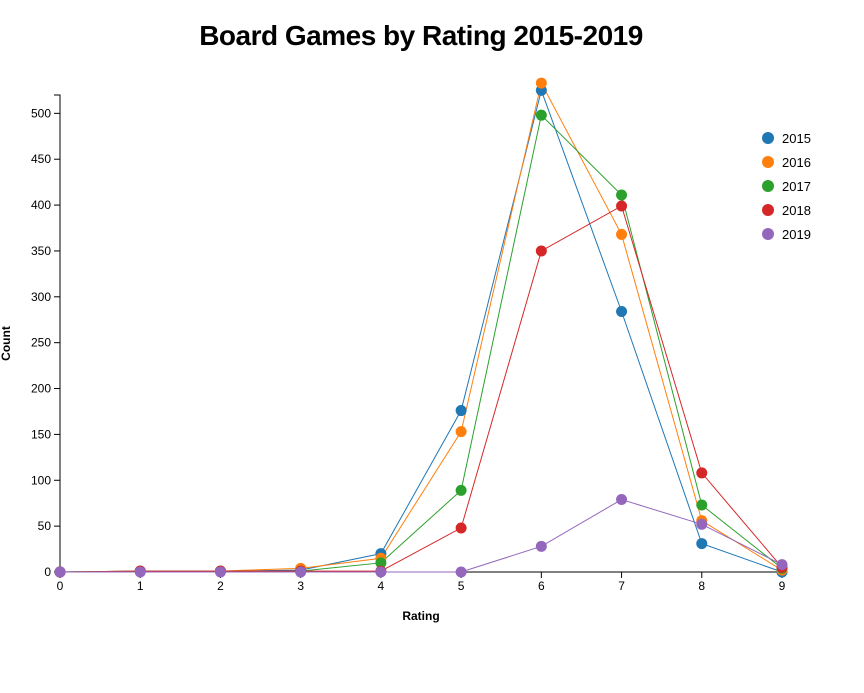 The width and height of the screenshot is (864, 693). What do you see at coordinates (45, 526) in the screenshot?
I see `y-tick-label: 50` at bounding box center [45, 526].